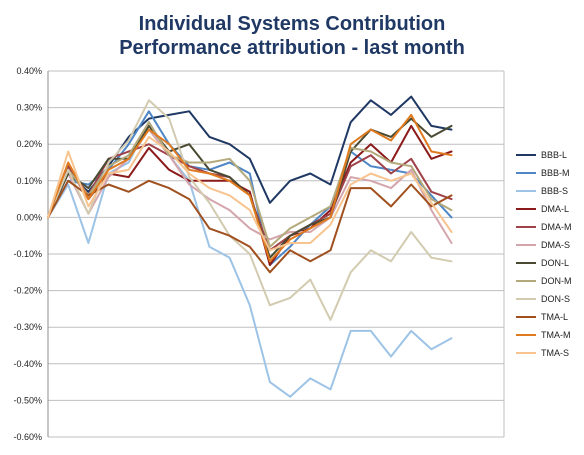  What do you see at coordinates (555, 245) in the screenshot?
I see `legend-label-dma-s: DMA-S` at bounding box center [555, 245].